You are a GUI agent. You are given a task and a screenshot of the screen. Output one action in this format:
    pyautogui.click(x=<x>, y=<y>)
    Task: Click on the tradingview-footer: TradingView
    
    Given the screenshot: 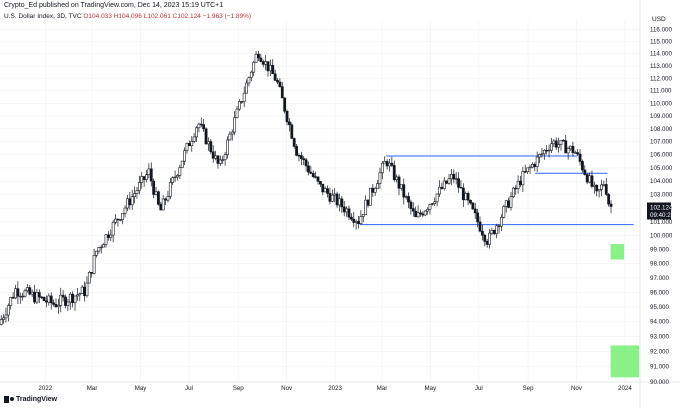 What is the action you would take?
    pyautogui.click(x=30, y=399)
    